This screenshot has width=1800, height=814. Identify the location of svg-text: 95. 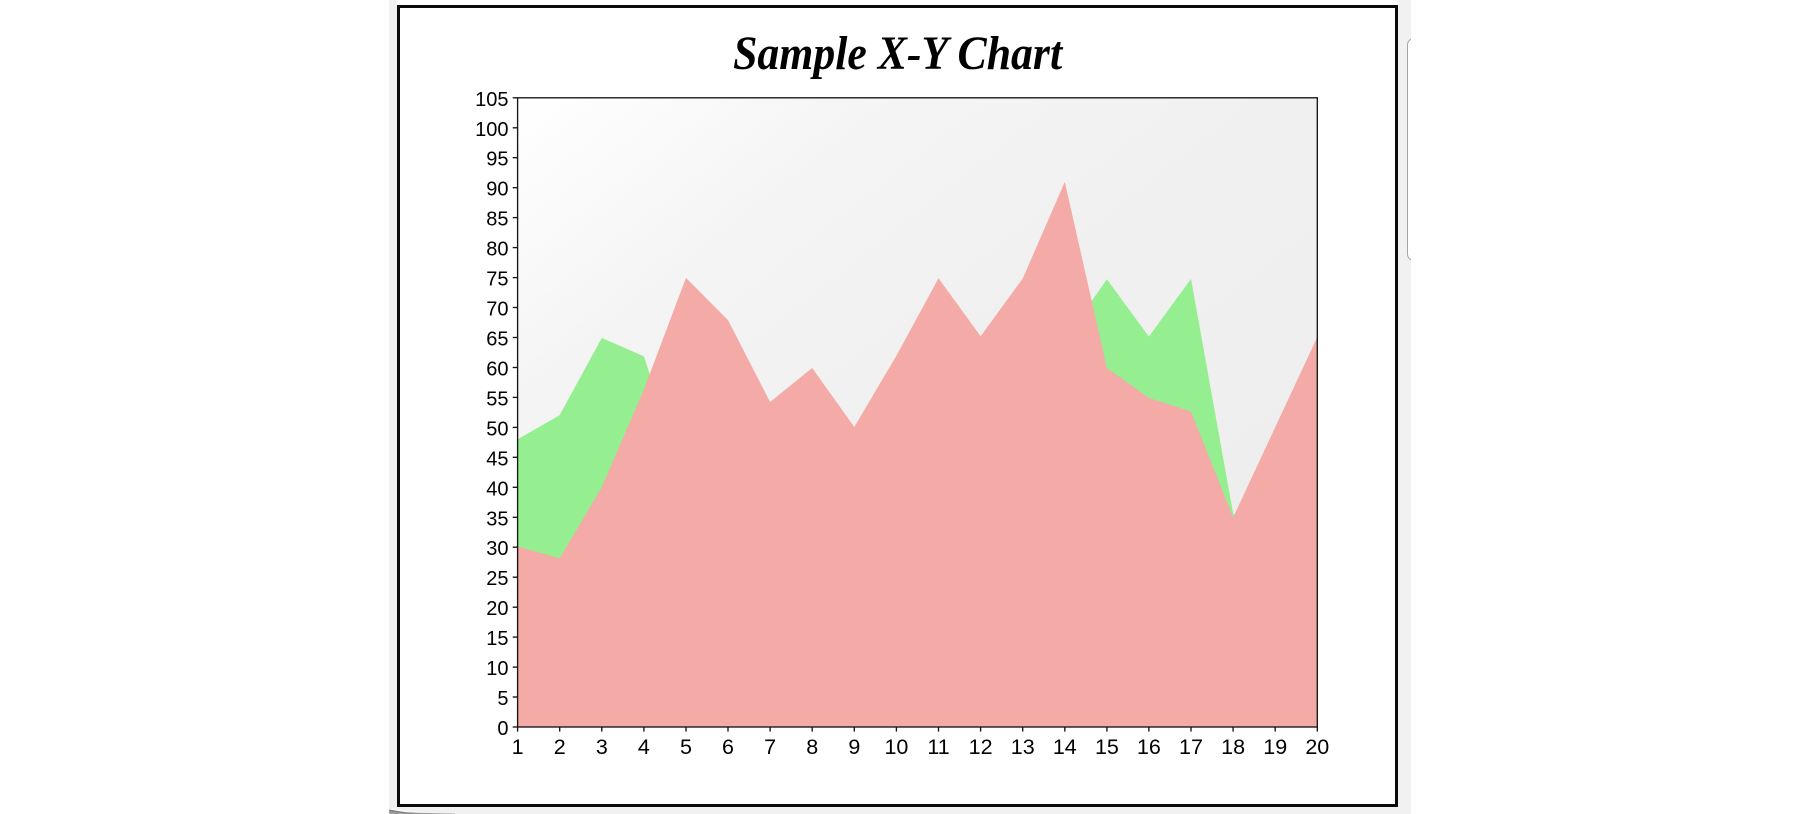
(497, 160).